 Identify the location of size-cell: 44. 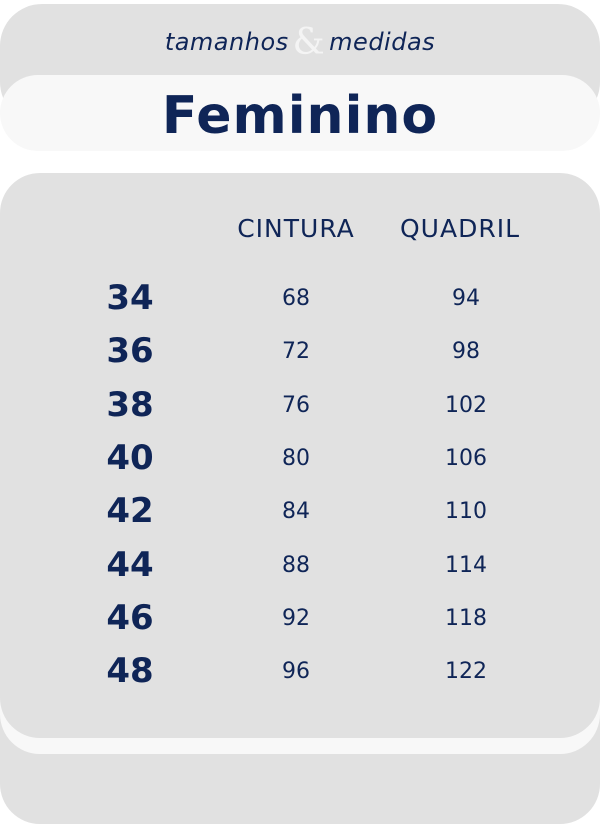
(130, 564).